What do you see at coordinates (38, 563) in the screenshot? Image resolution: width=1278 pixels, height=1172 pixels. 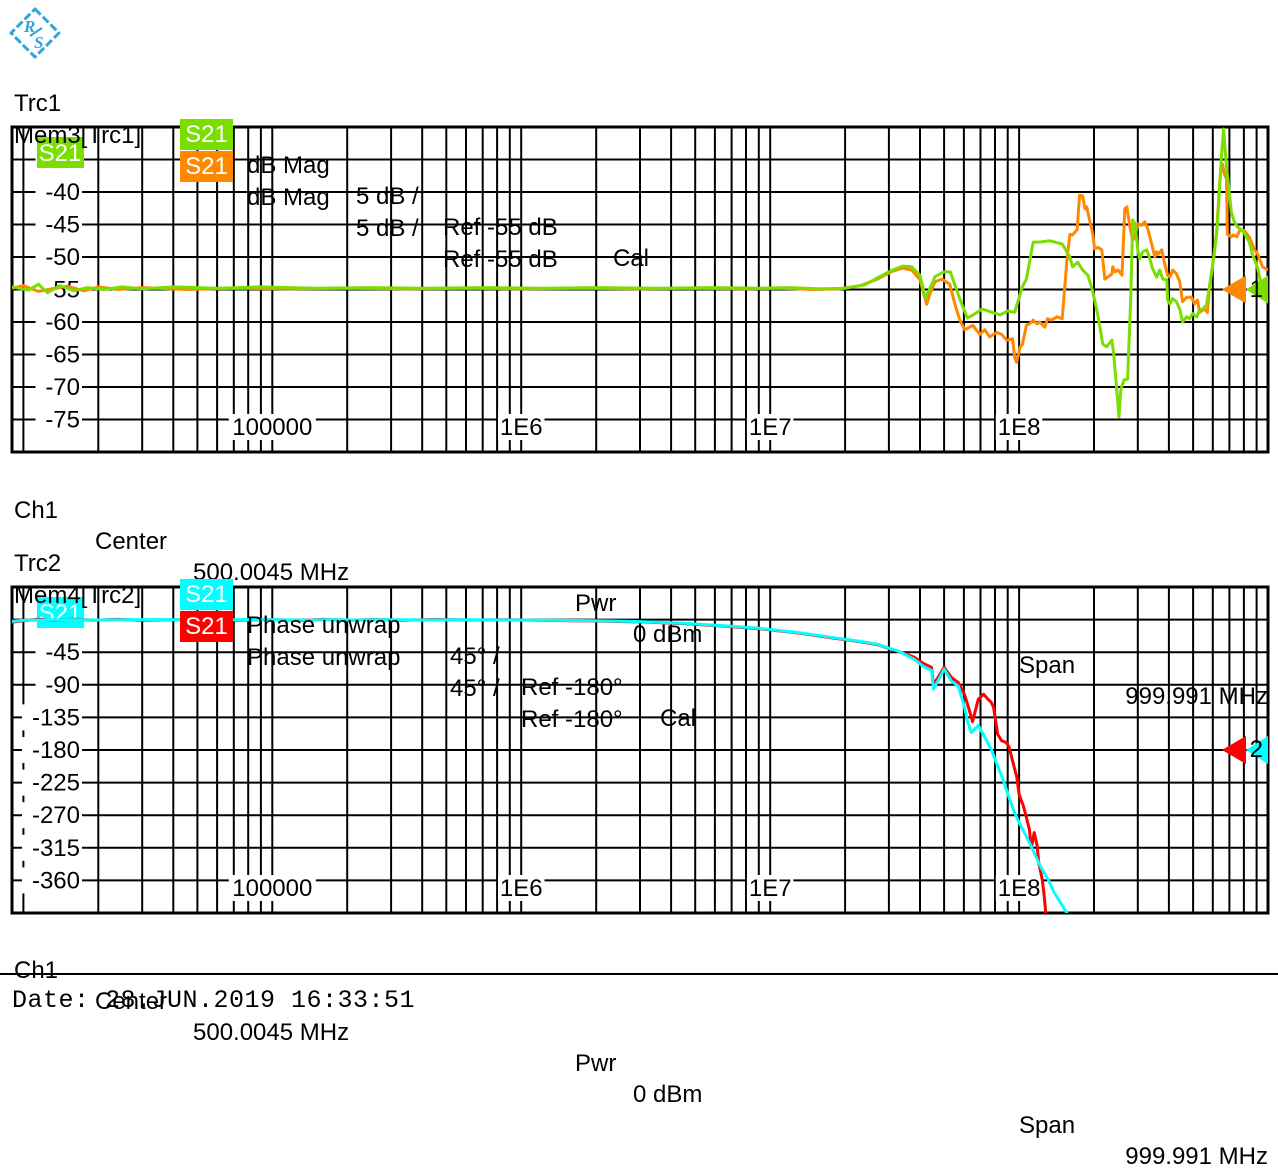 I see `trace2-name: Trc2` at bounding box center [38, 563].